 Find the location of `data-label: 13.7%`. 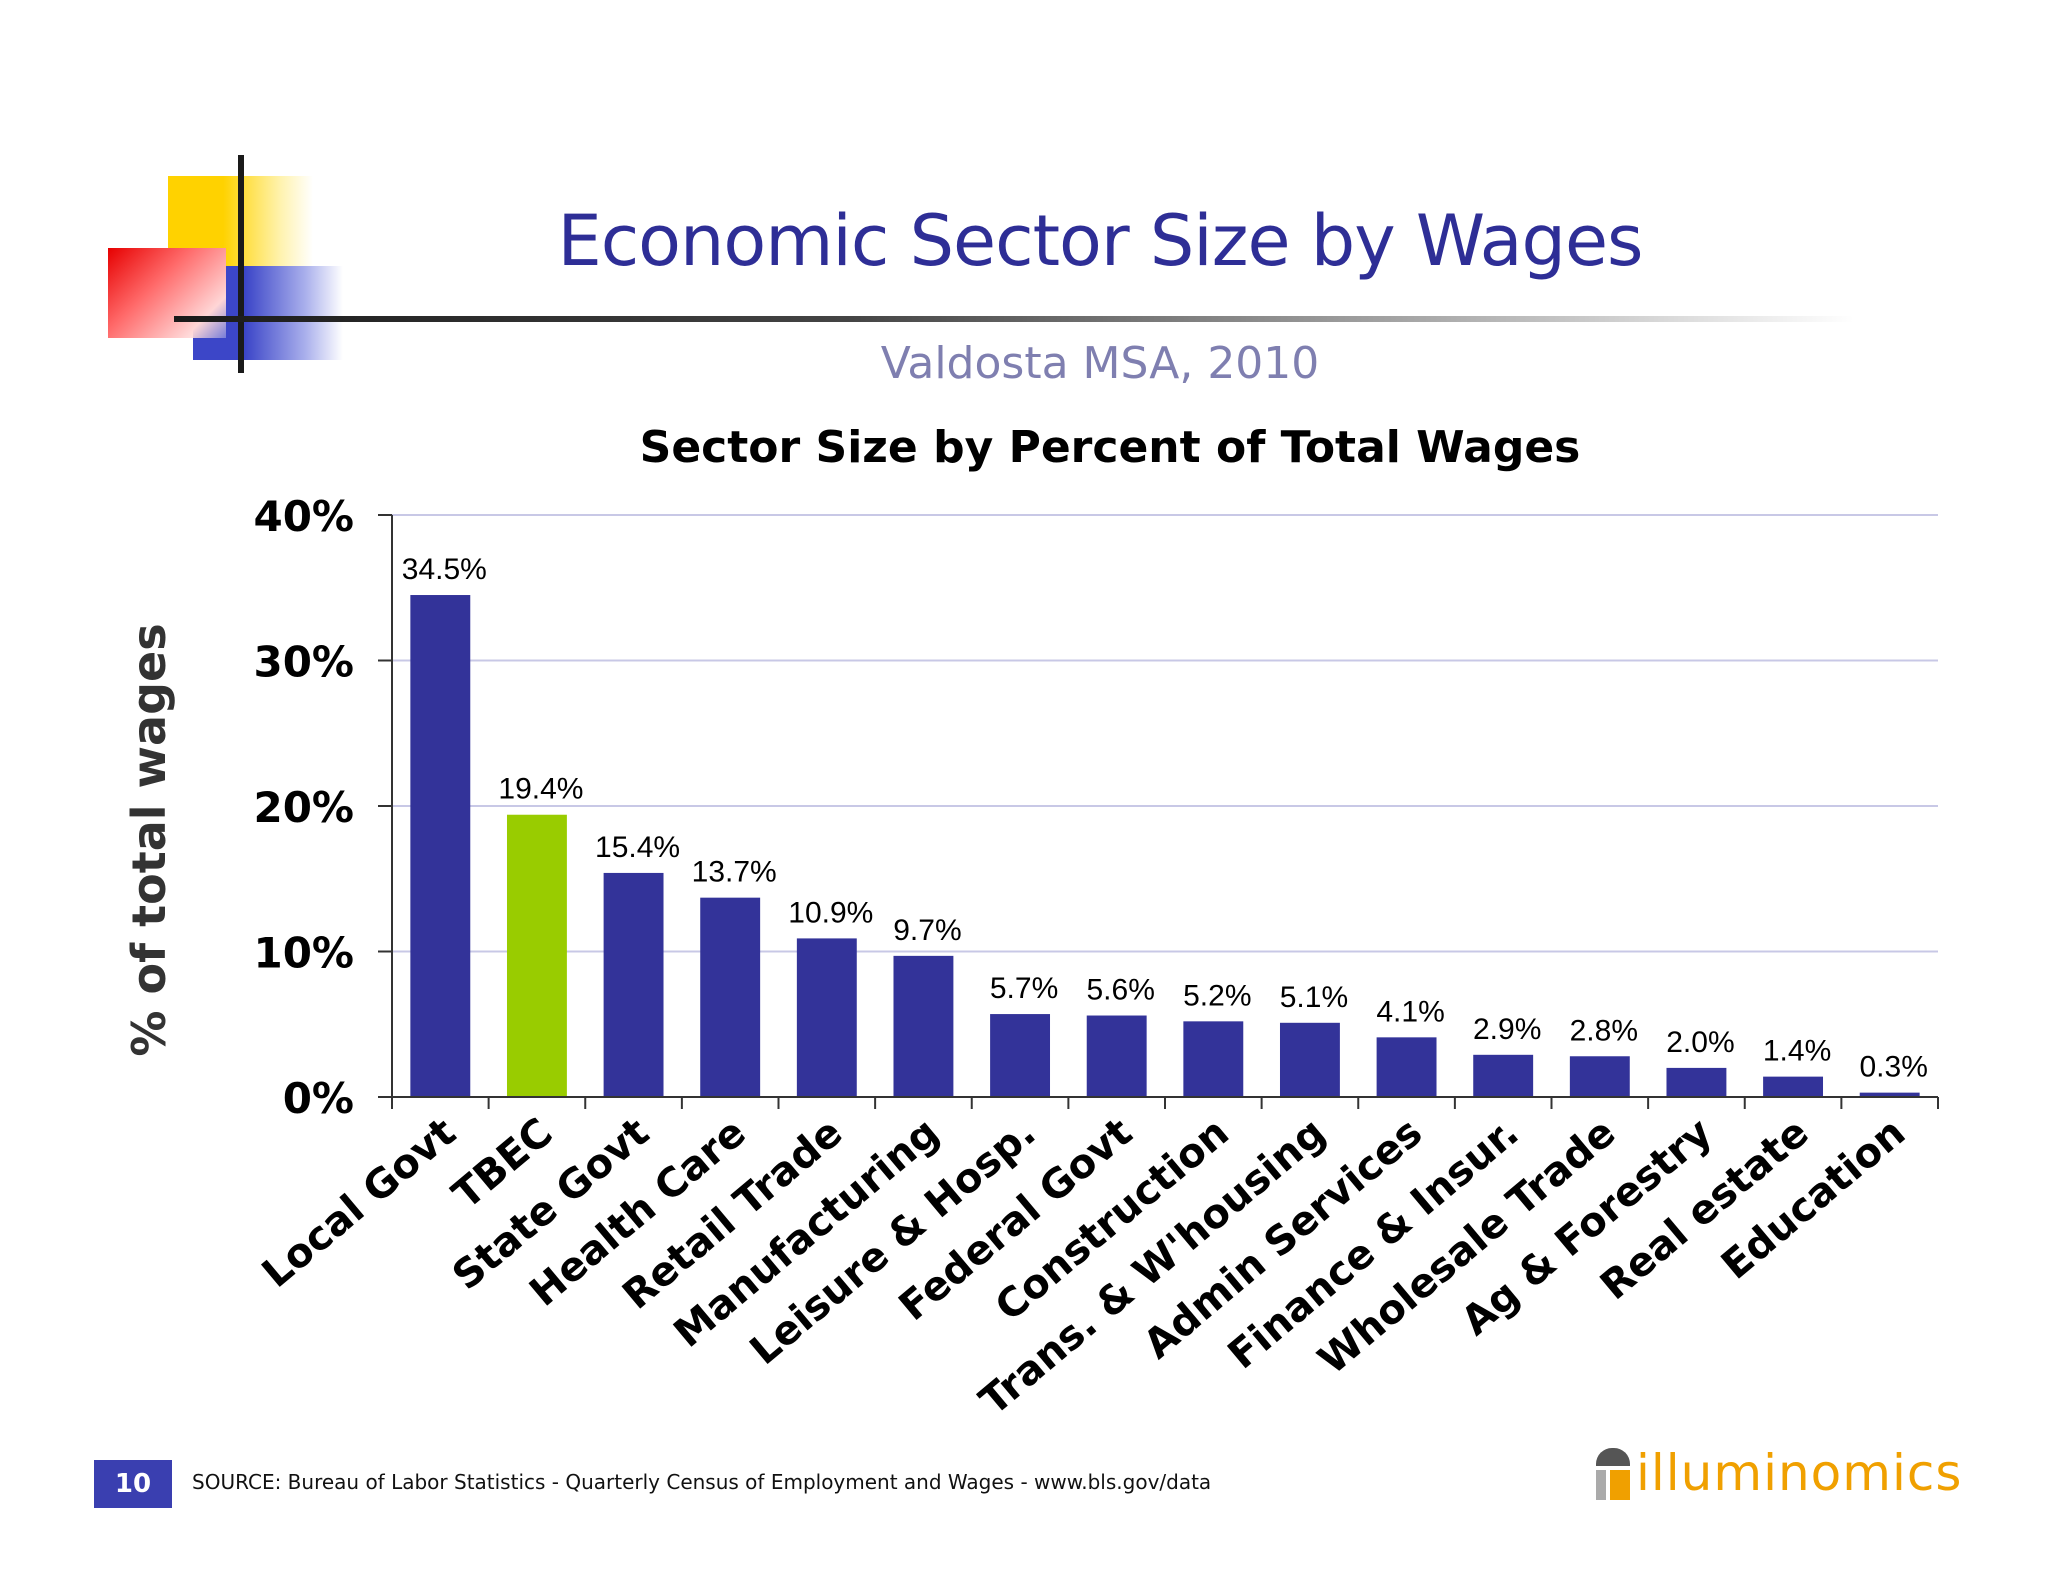

data-label: 13.7% is located at coordinates (734, 872).